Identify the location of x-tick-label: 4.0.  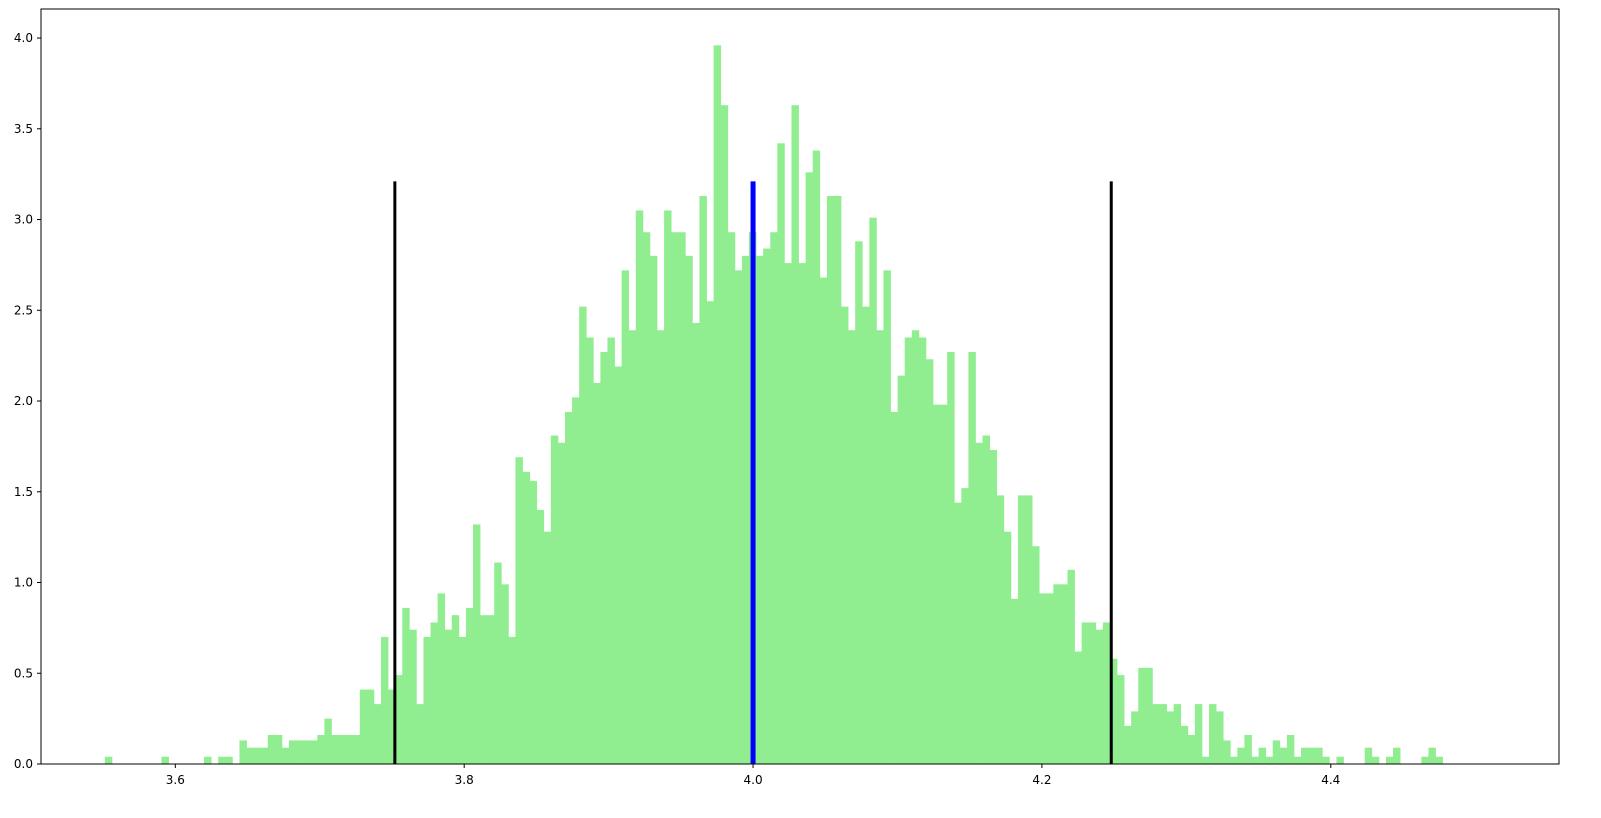
(753, 780).